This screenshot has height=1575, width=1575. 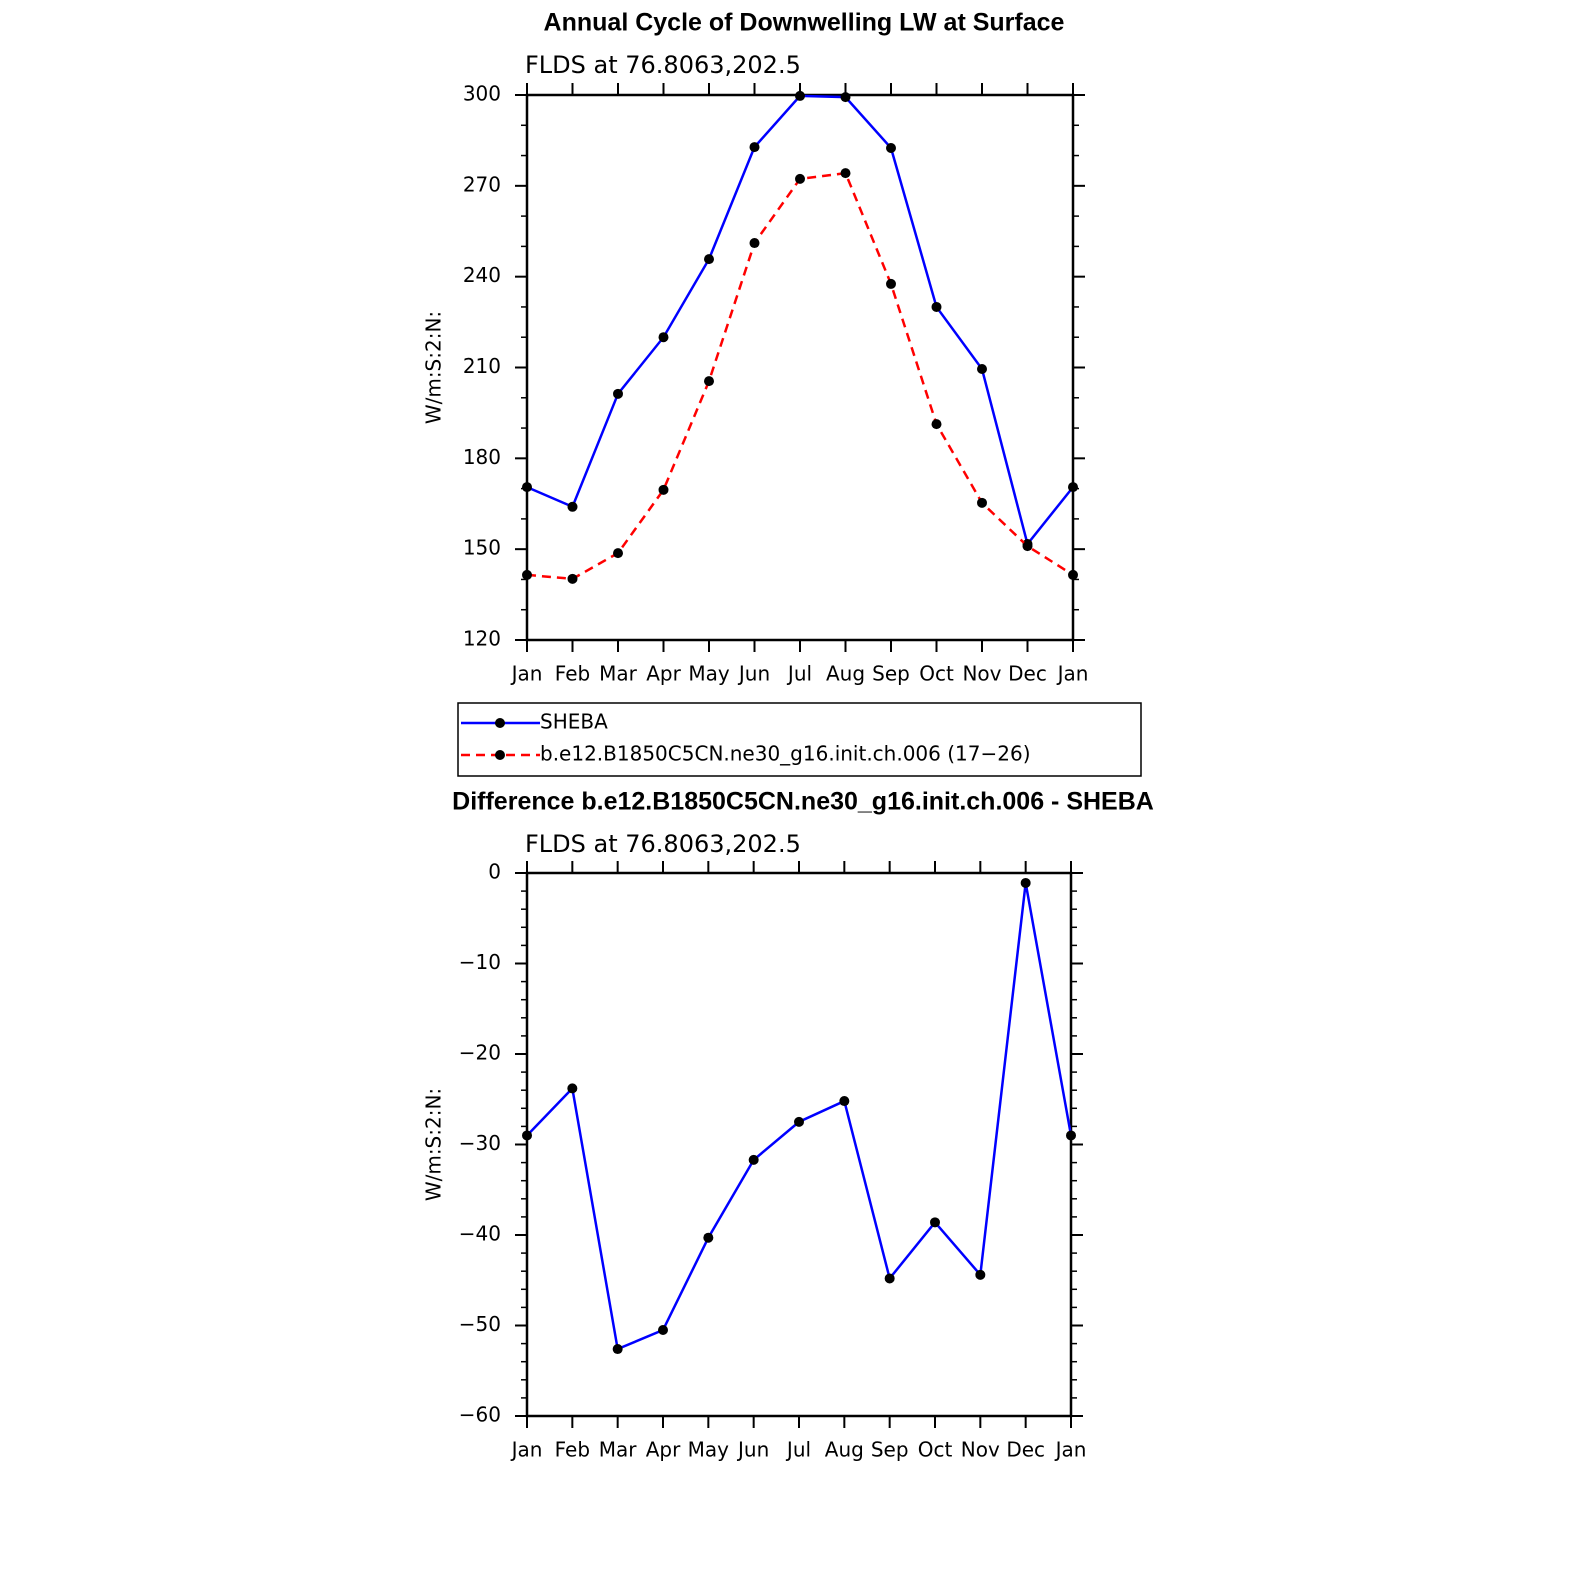 I want to click on y-tick-label: 120, so click(x=482, y=639).